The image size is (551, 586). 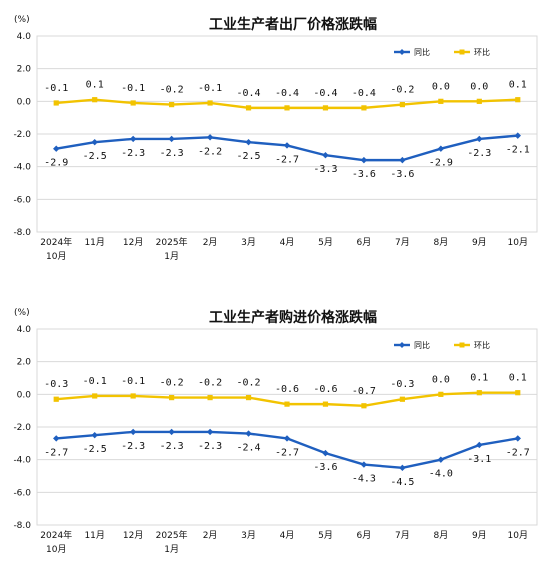 I want to click on x-tick-label: 8月, so click(x=440, y=242).